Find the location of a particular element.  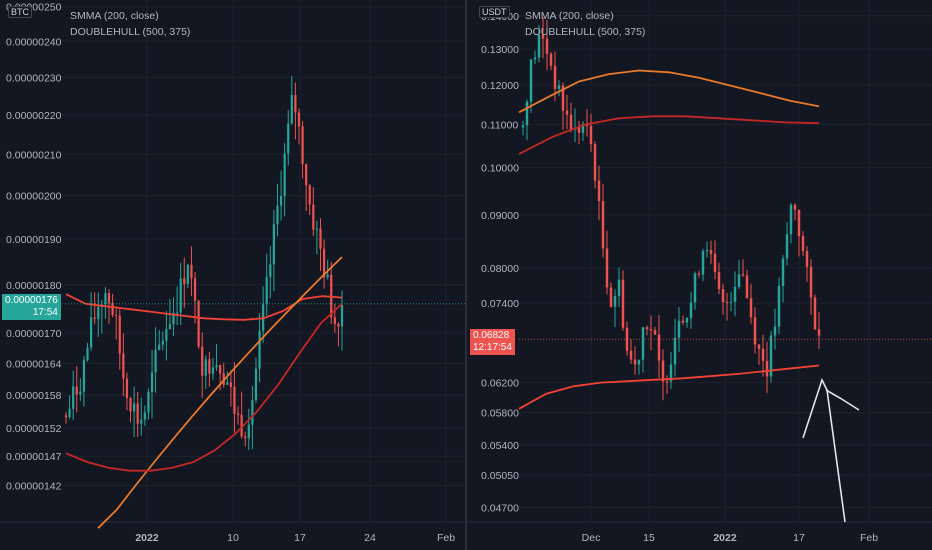

y-tick-label: 0.00000180 is located at coordinates (34, 286).